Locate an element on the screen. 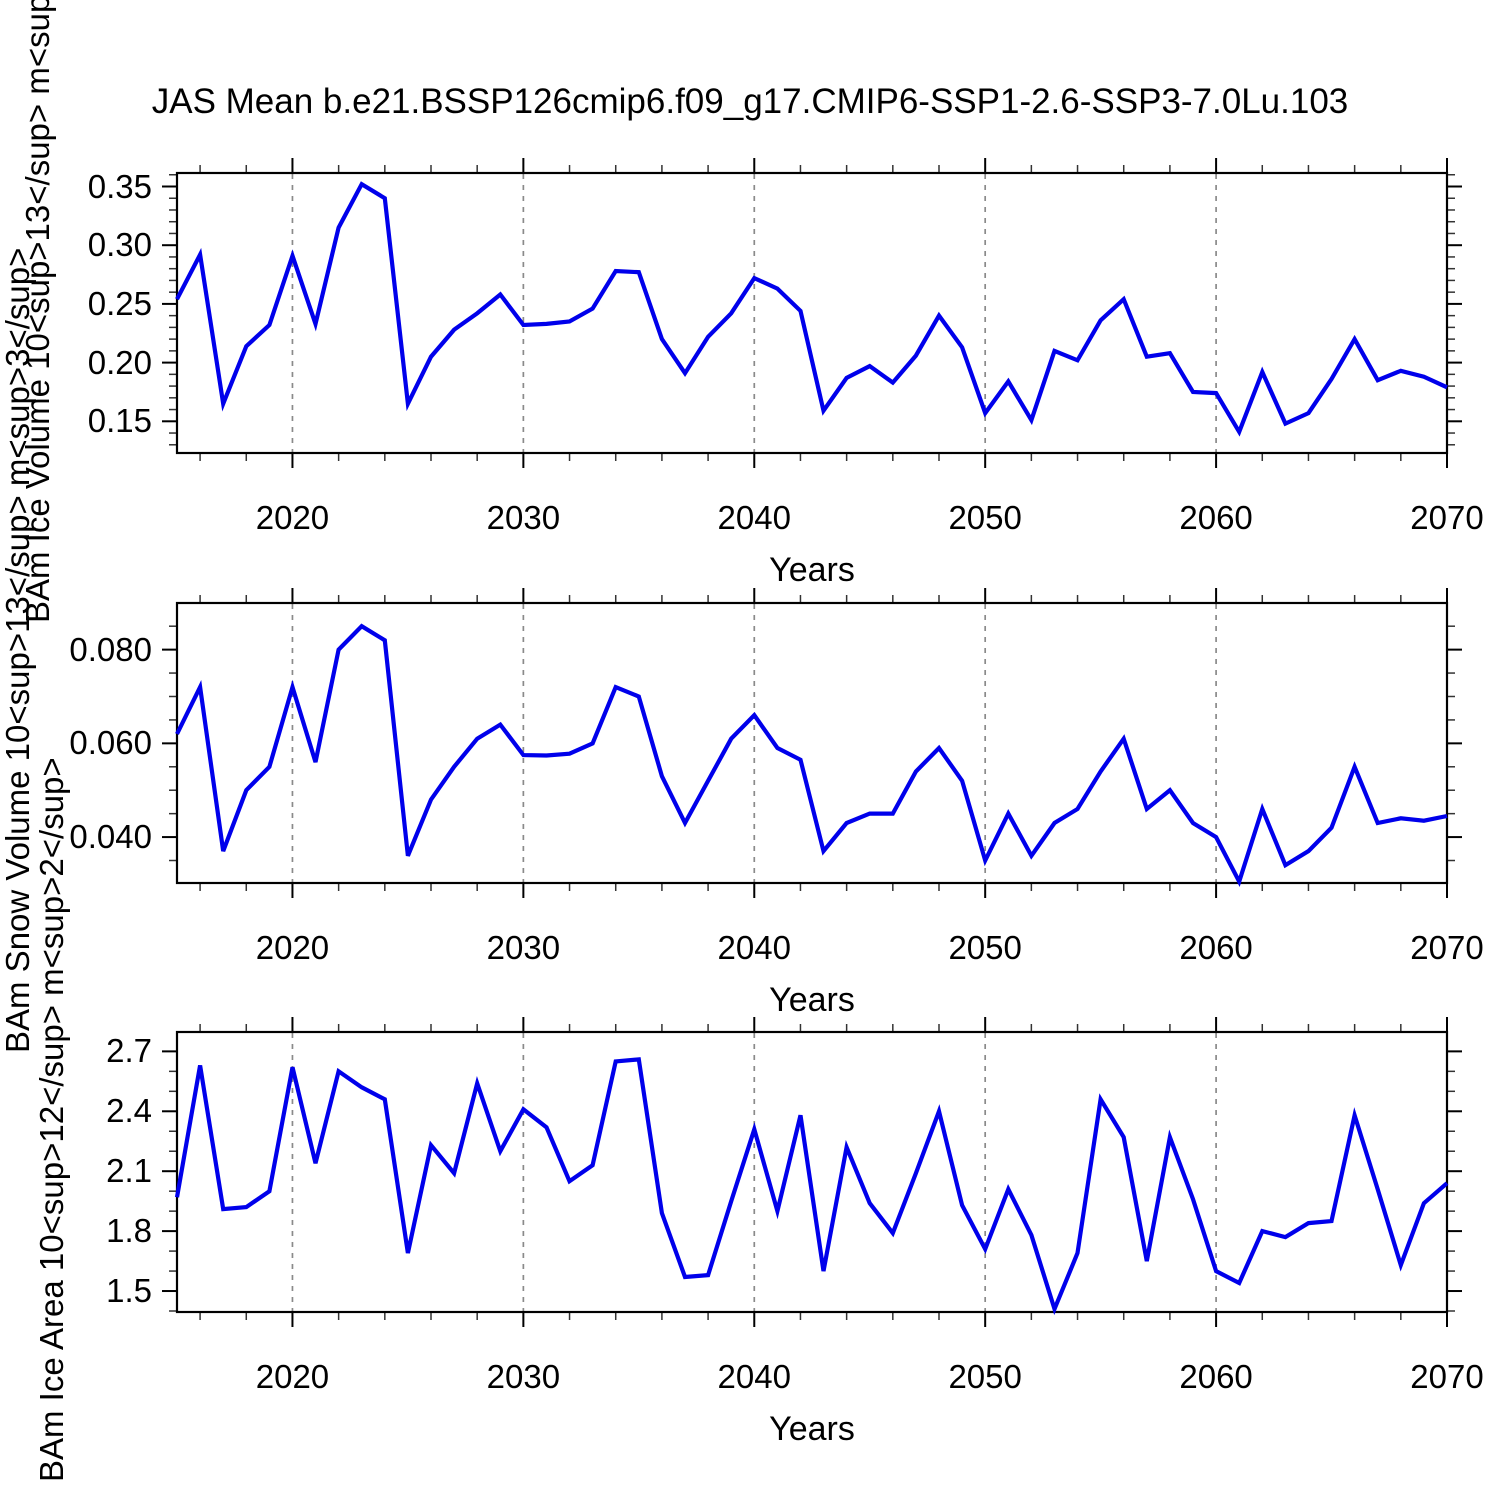 Image resolution: width=1500 pixels, height=1500 pixels. y-tick-label: 0.25 is located at coordinates (119, 303).